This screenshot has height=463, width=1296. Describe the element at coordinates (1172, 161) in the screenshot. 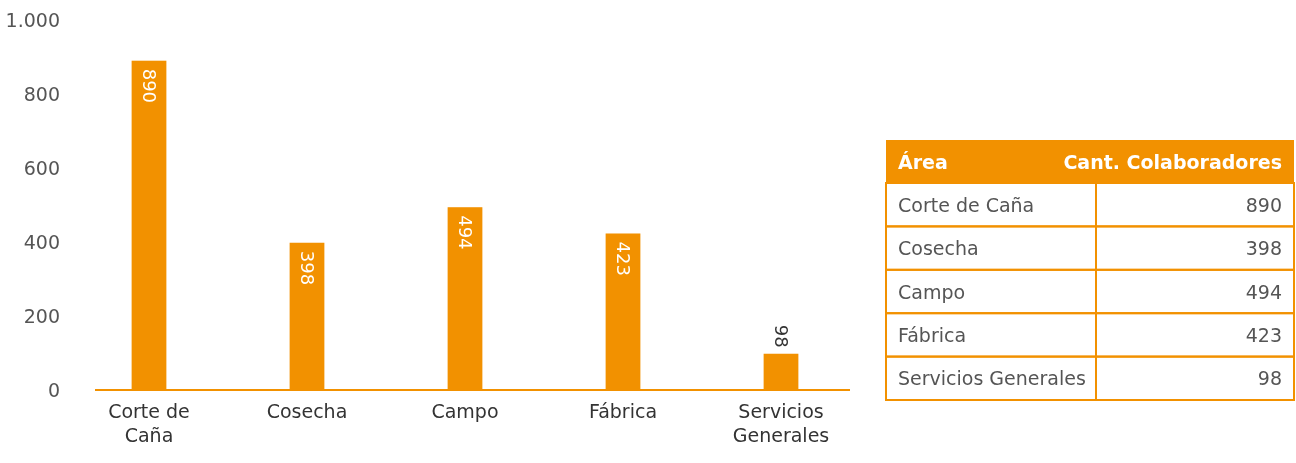

I see `text: Cant. Colaboradores` at that location.